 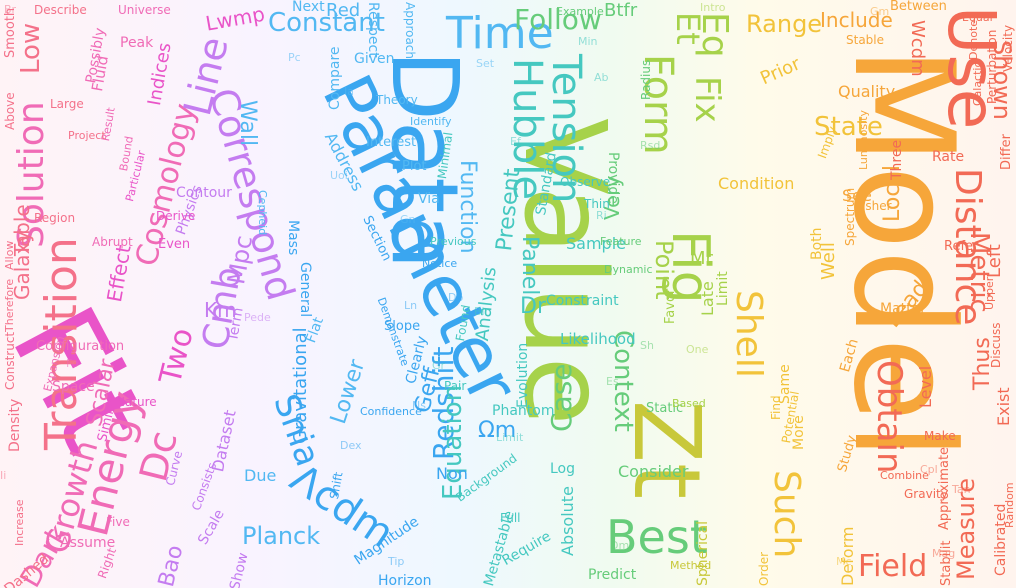 What do you see at coordinates (87, 135) in the screenshot?
I see `word-project: Project` at bounding box center [87, 135].